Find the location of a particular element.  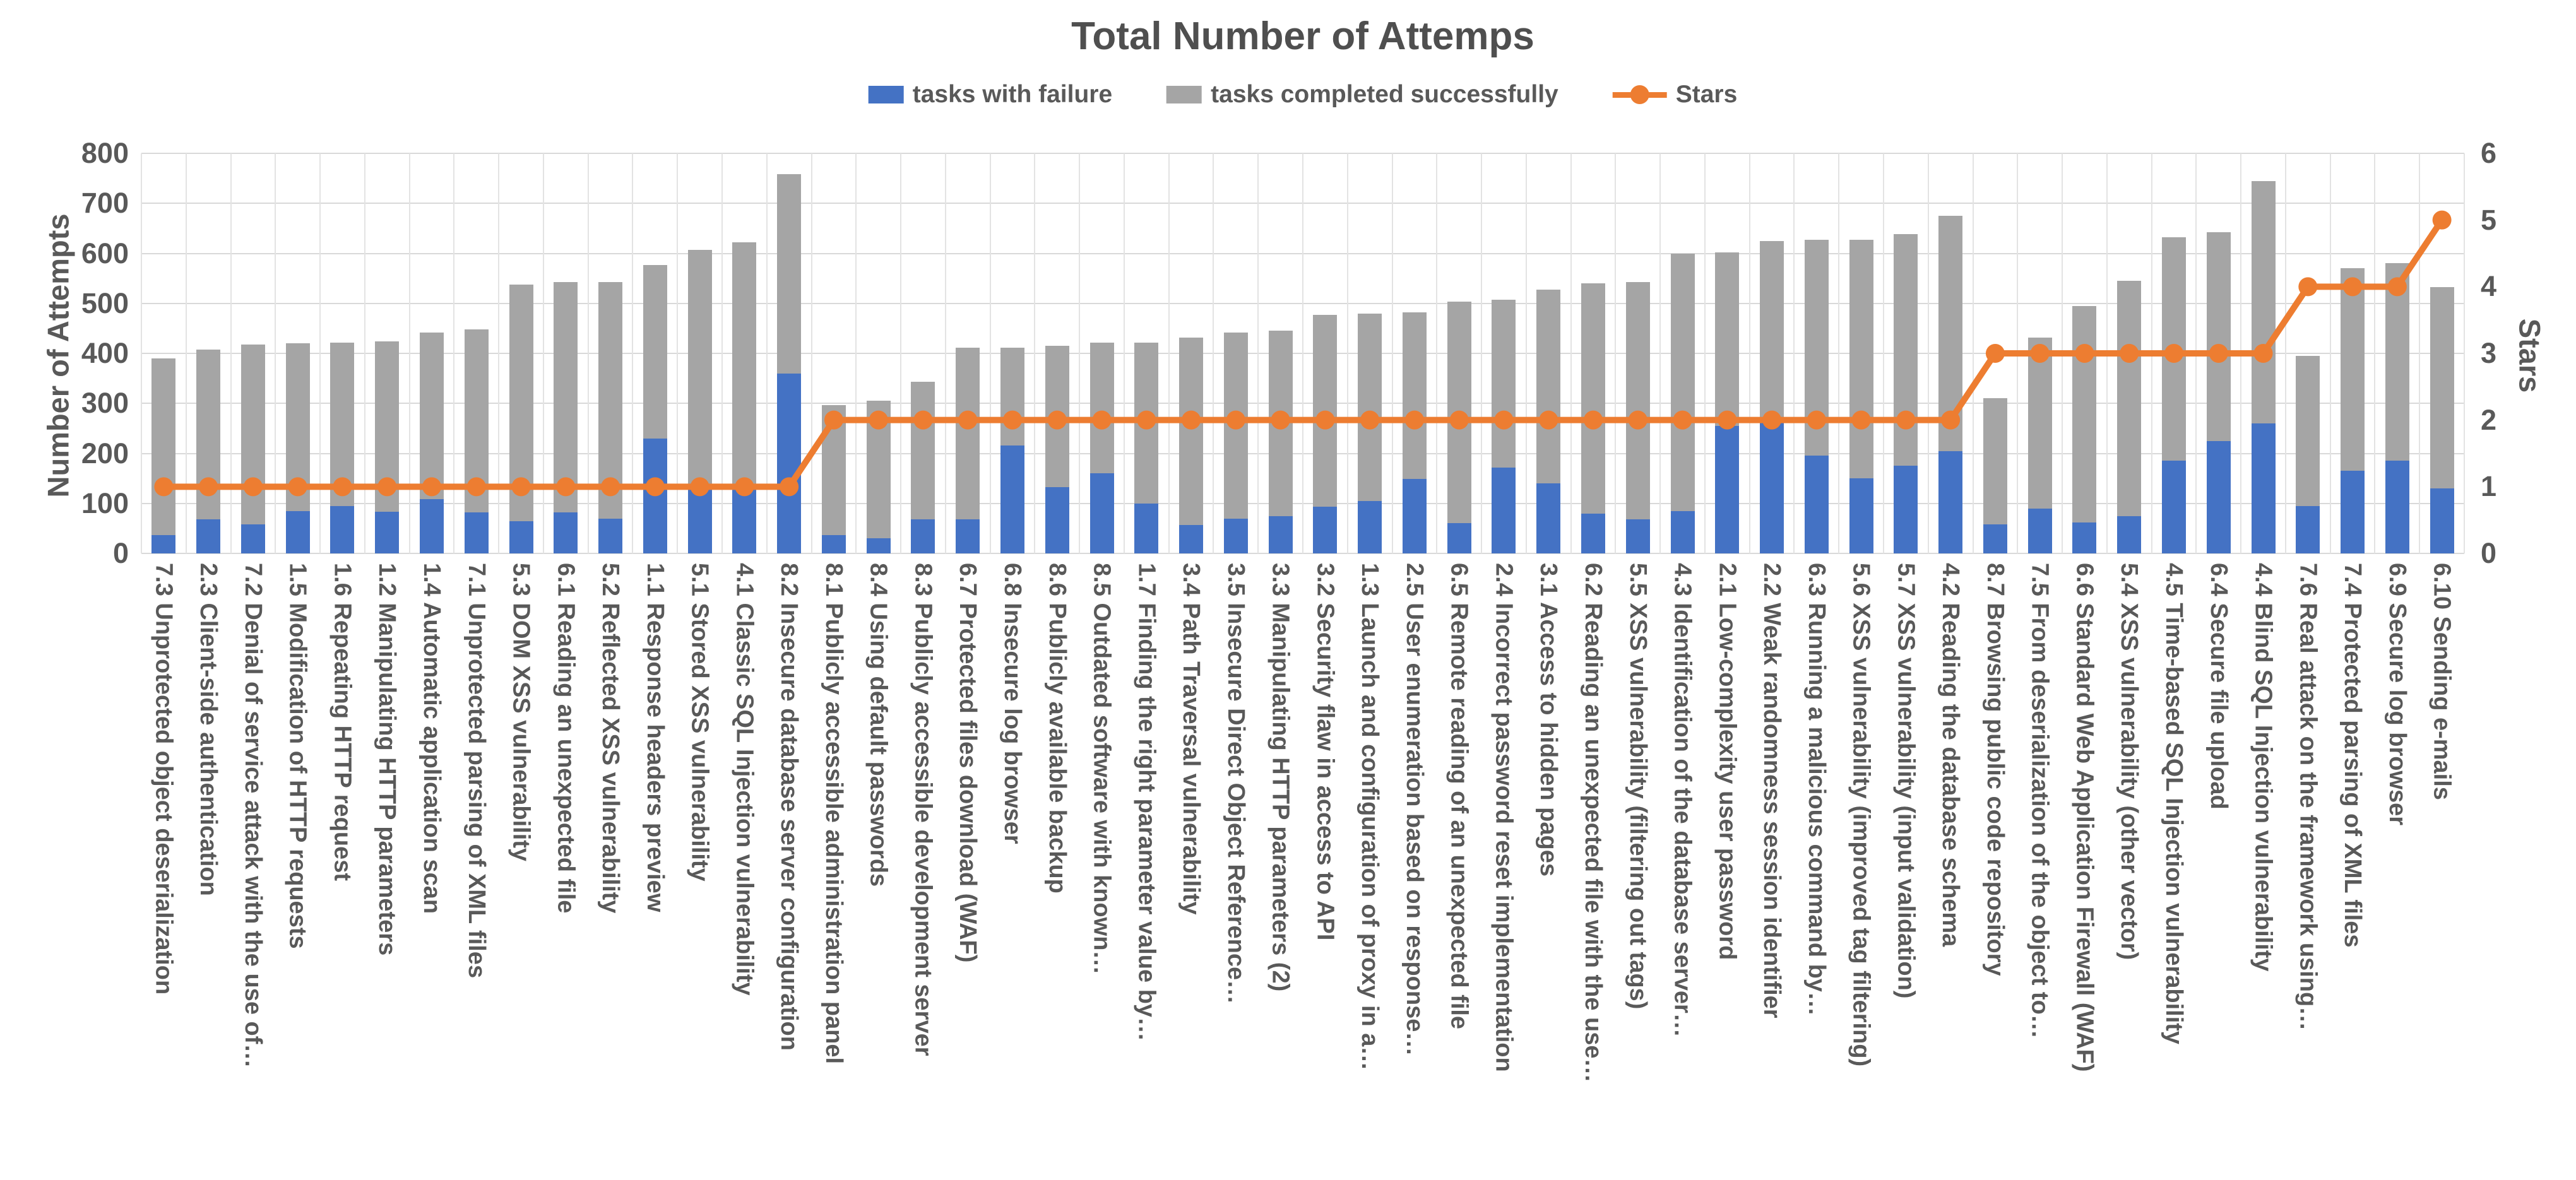

x-axis-label: 1.4 Automatic application scan is located at coordinates (432, 738).